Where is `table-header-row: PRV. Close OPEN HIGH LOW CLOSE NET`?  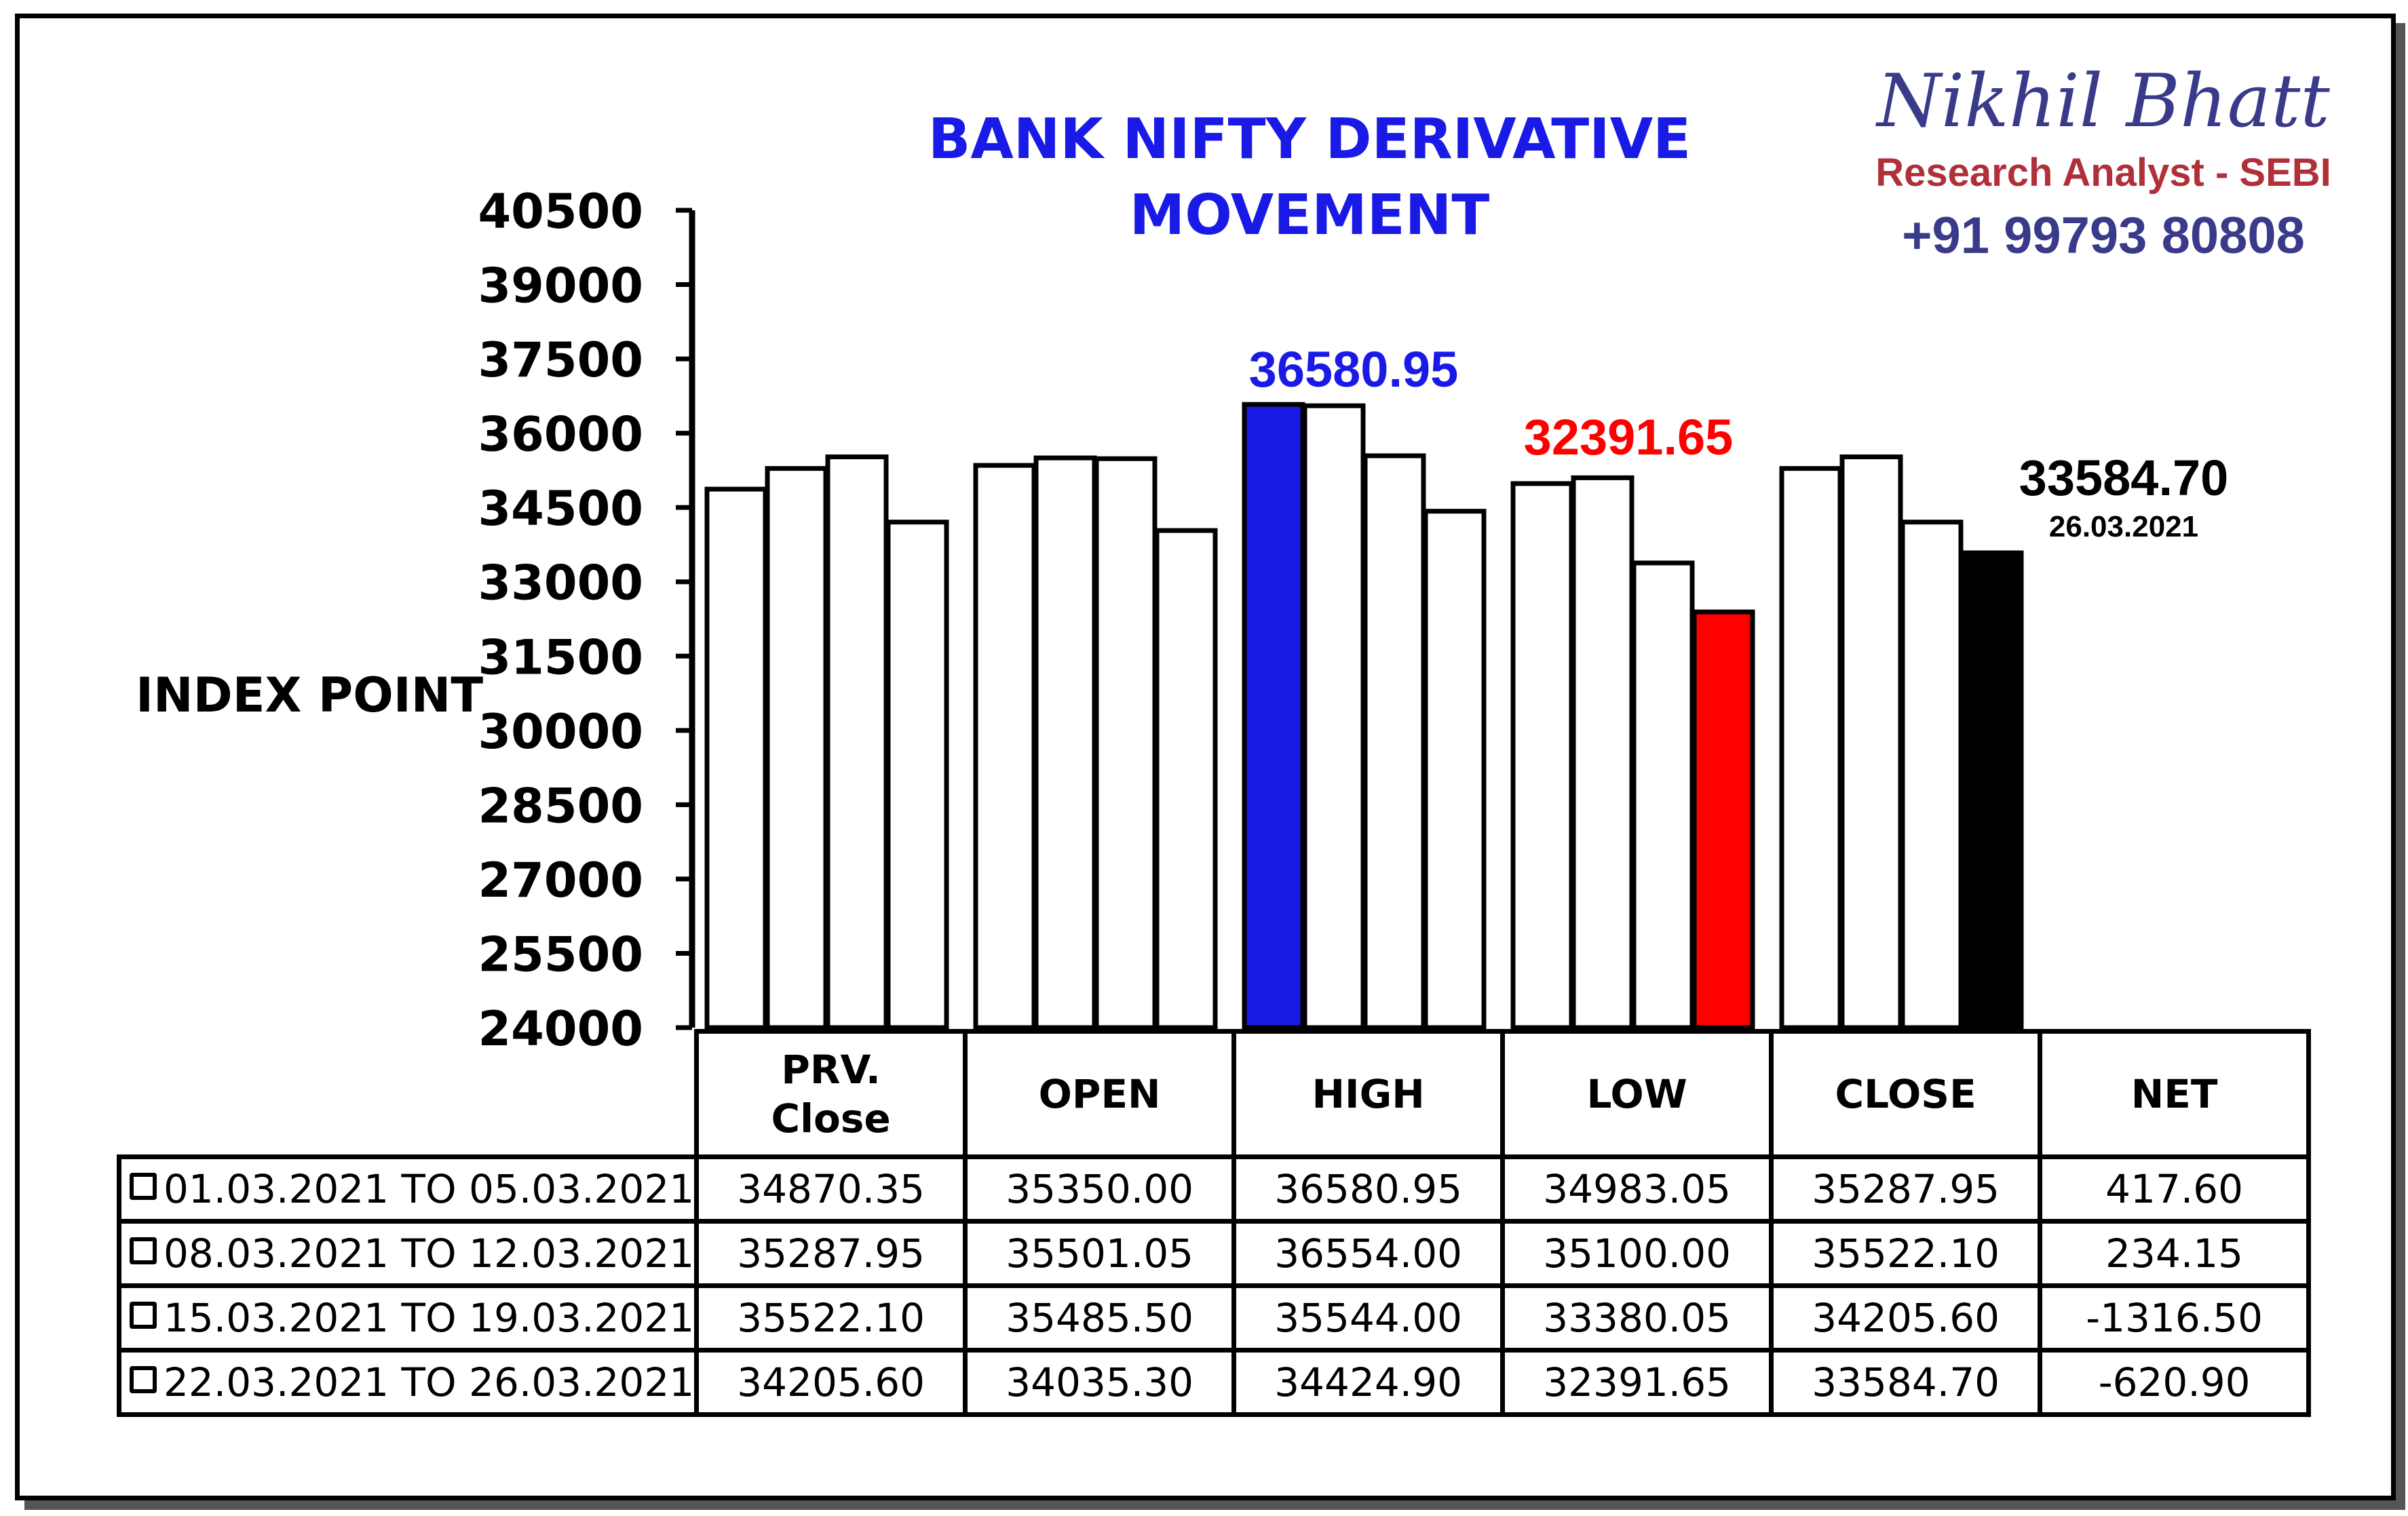
table-header-row: PRV. Close OPEN HIGH LOW CLOSE NET is located at coordinates (1215, 1094).